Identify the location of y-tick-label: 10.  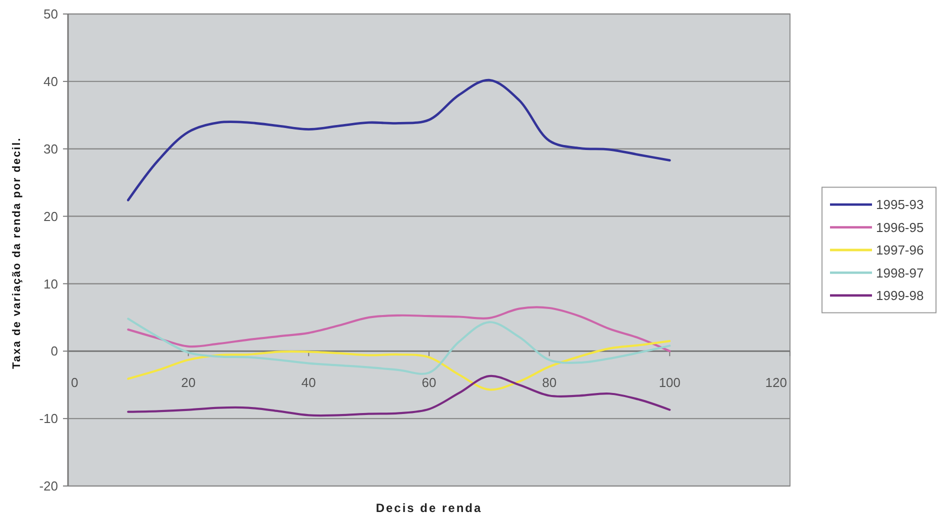
(51, 284).